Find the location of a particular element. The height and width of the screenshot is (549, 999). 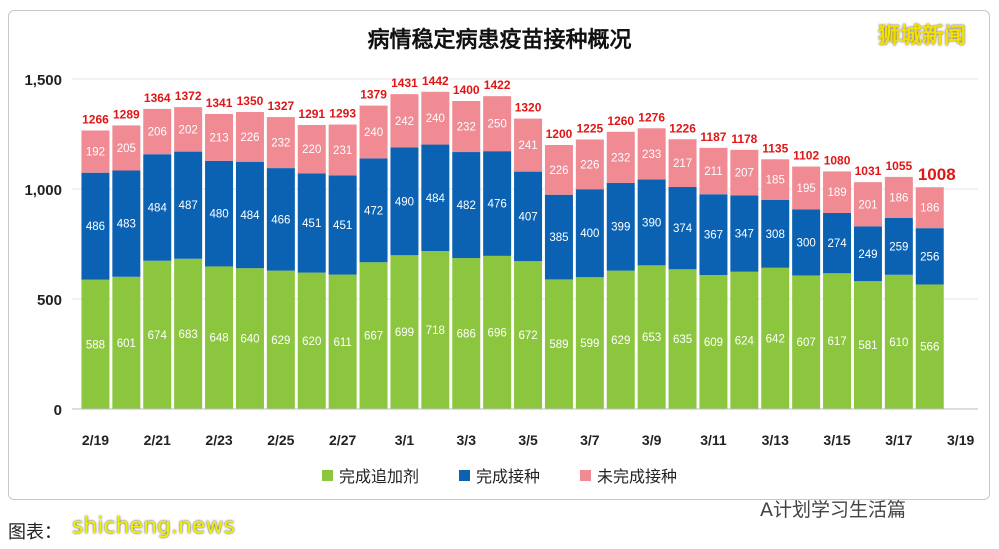

total-label: 1226 is located at coordinates (682, 128).